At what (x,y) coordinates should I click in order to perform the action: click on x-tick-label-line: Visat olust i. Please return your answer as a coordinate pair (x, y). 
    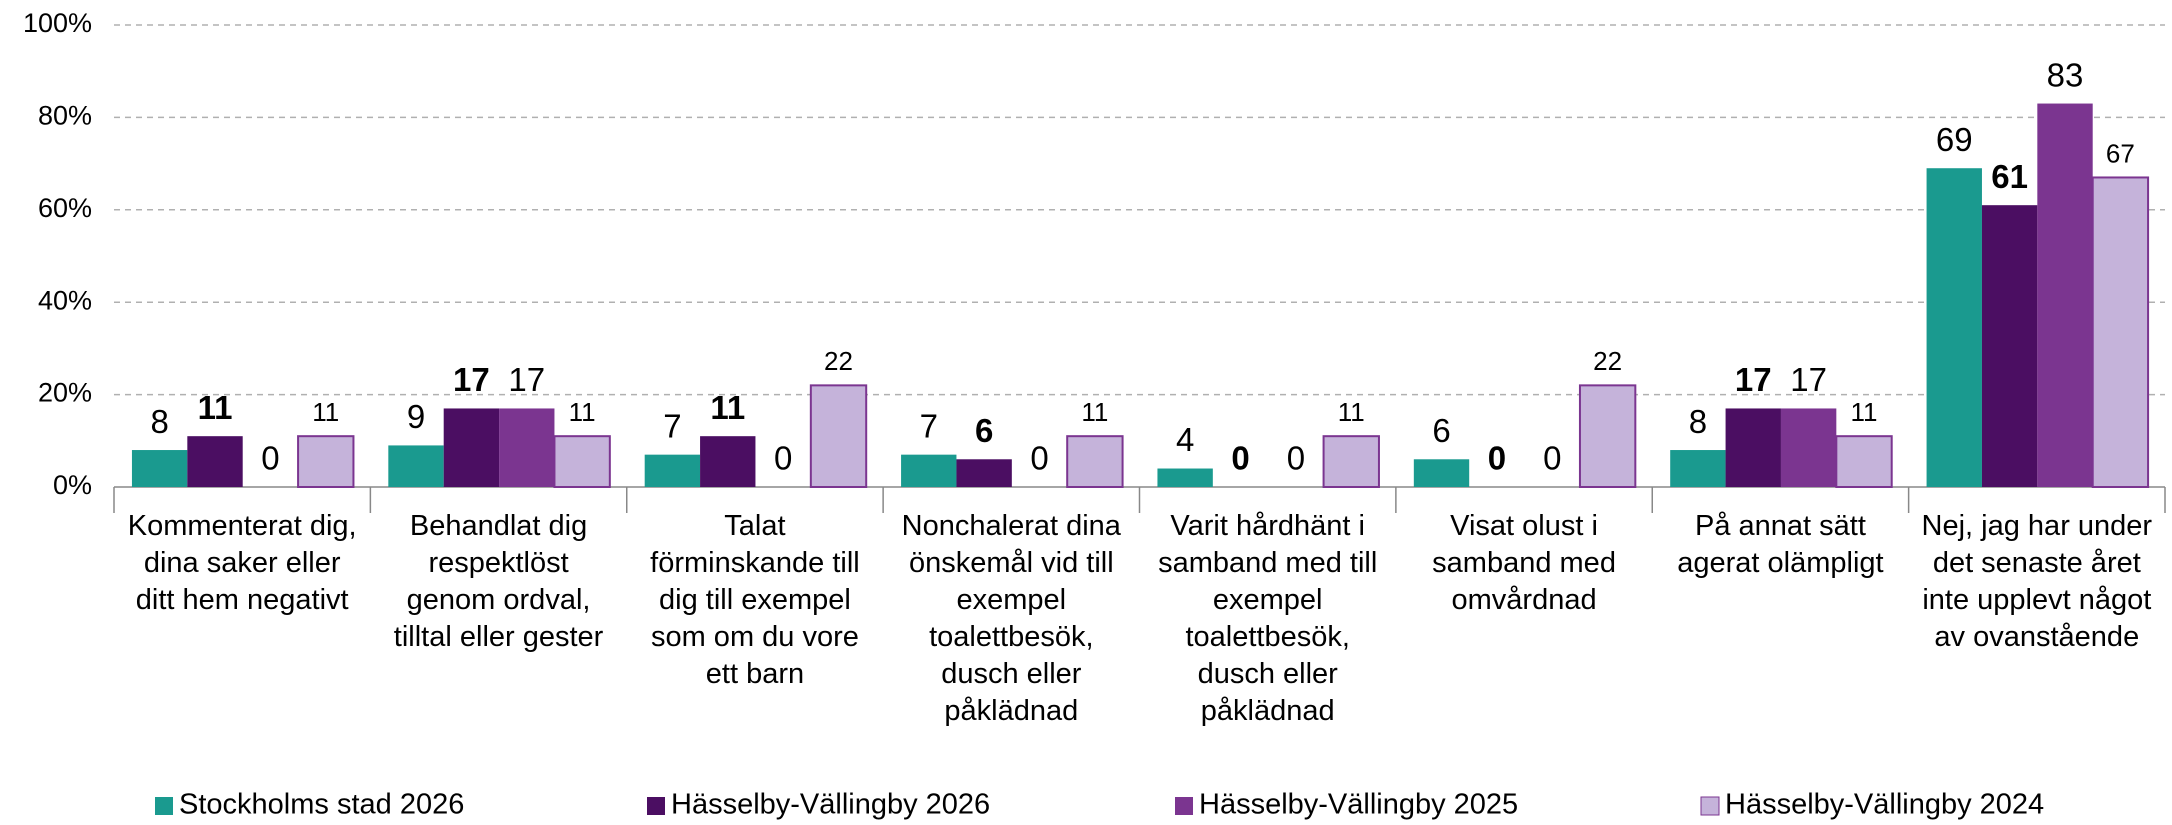
    Looking at the image, I should click on (1524, 526).